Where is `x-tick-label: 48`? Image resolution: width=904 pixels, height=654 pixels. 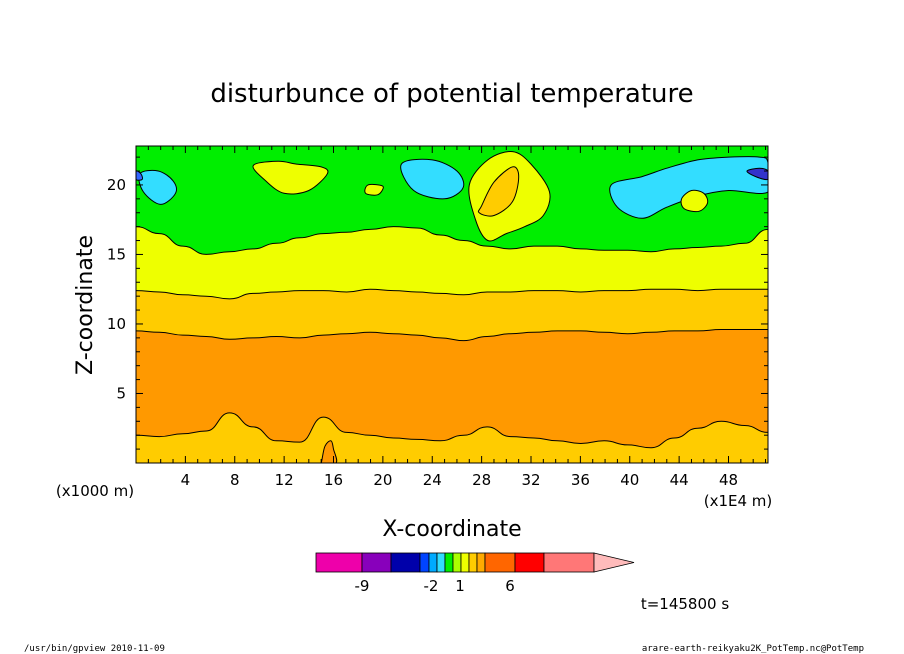 x-tick-label: 48 is located at coordinates (728, 480).